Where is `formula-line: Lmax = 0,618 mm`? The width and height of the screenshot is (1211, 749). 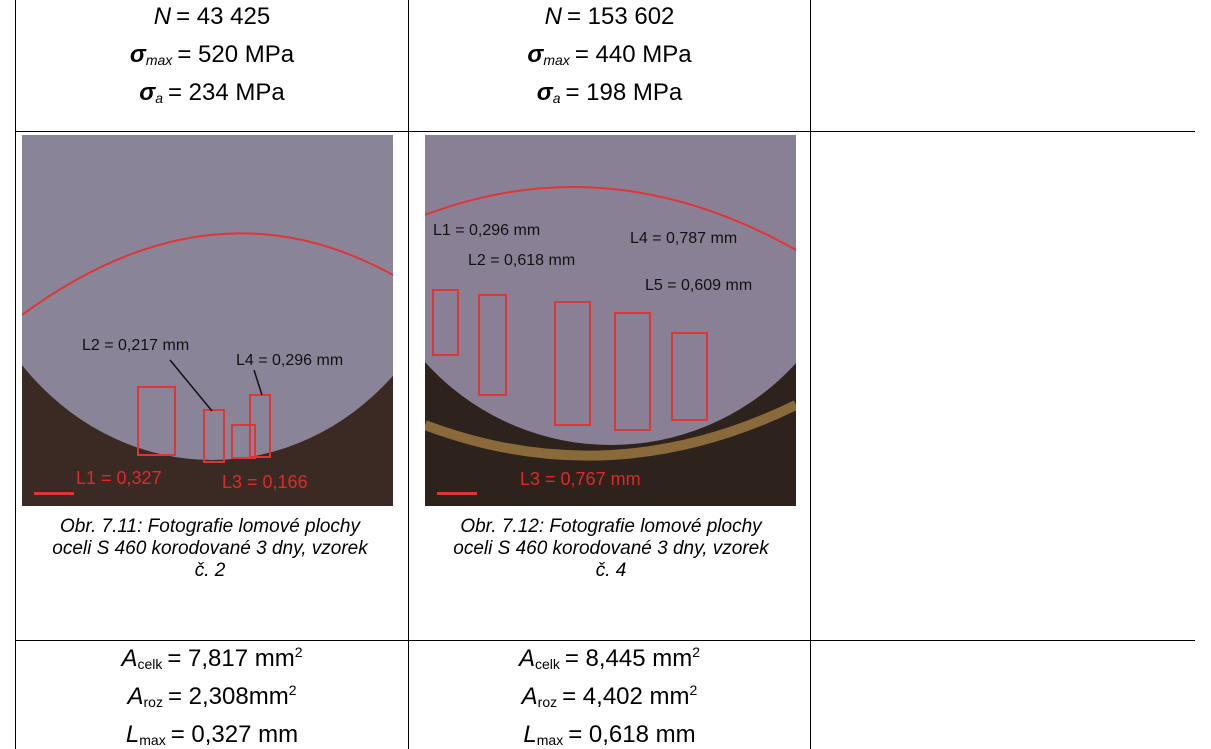
formula-line: Lmax = 0,618 mm is located at coordinates (609, 732).